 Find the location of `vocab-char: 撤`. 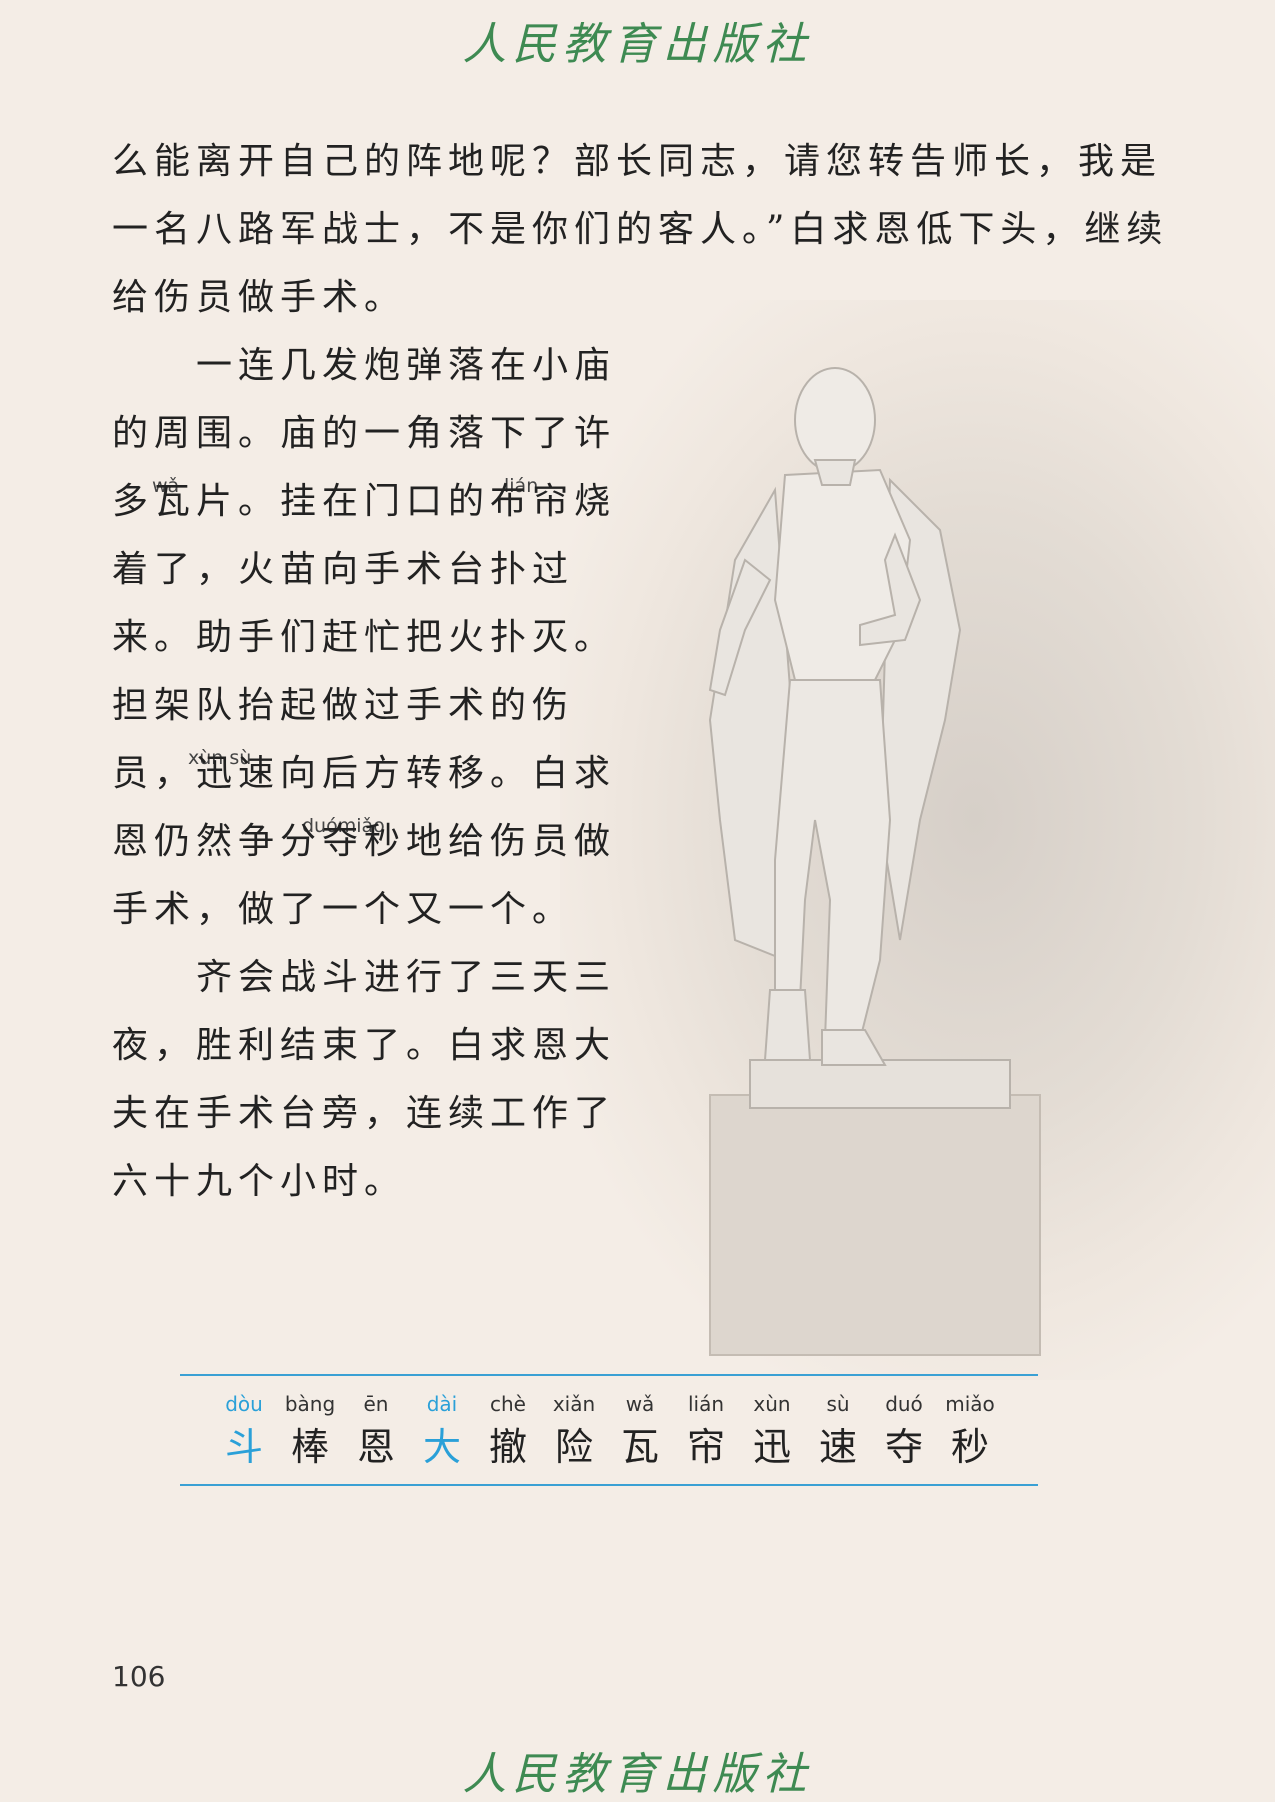

vocab-char: 撤 is located at coordinates (507, 1447).